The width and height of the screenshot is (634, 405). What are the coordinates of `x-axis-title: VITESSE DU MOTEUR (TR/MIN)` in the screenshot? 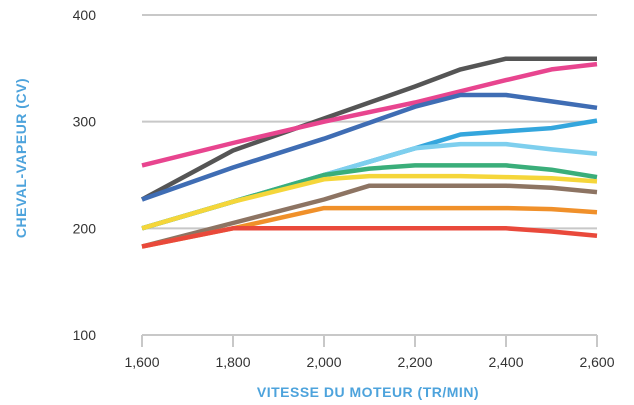 It's located at (368, 392).